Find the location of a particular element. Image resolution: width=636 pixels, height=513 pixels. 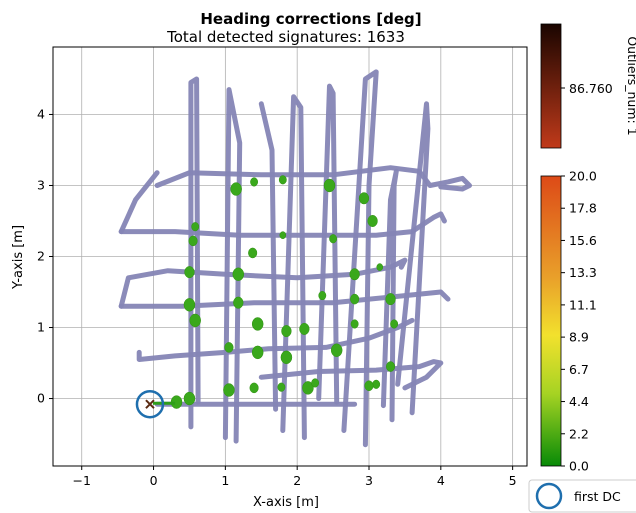

chart-subtitle: Total detected signatures: 1633 is located at coordinates (285, 37).